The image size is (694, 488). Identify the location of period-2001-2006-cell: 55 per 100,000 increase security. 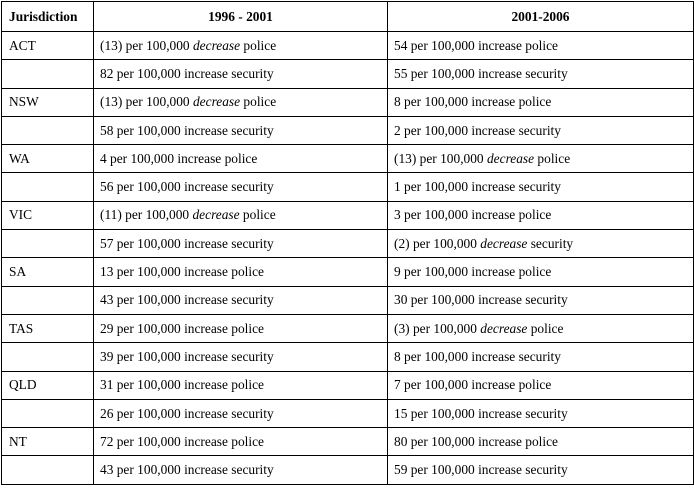
(540, 74).